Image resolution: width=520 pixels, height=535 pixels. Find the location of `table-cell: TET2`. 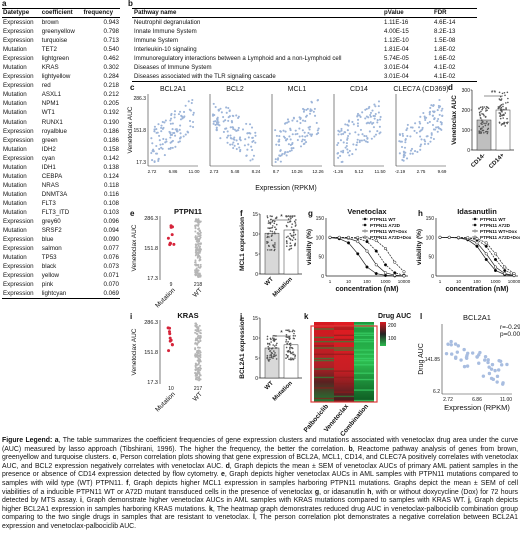

table-cell: TET2 is located at coordinates (49, 50).